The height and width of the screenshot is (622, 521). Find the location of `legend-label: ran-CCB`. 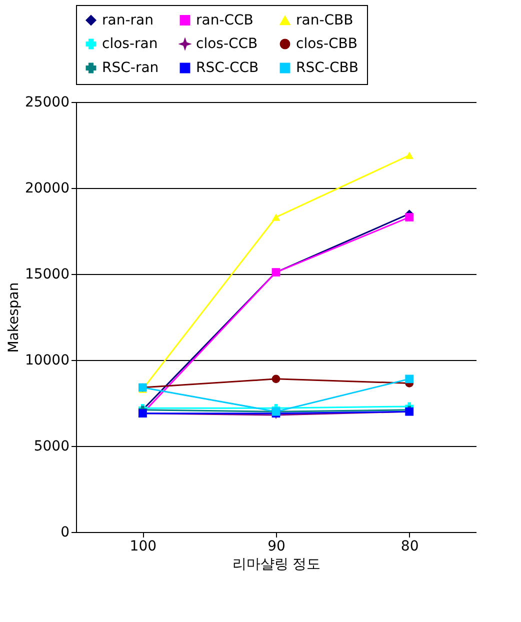

legend-label: ran-CCB is located at coordinates (225, 20).